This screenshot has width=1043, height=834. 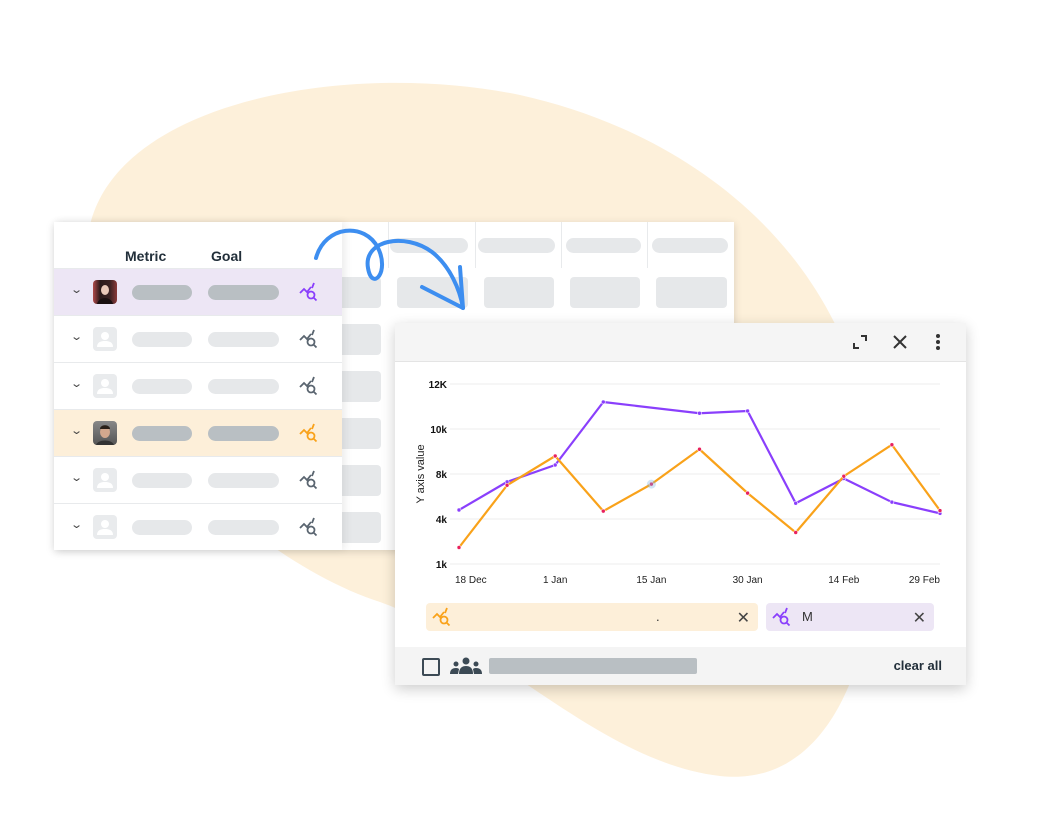 I want to click on x-tick-label: 18 Dec, so click(x=471, y=580).